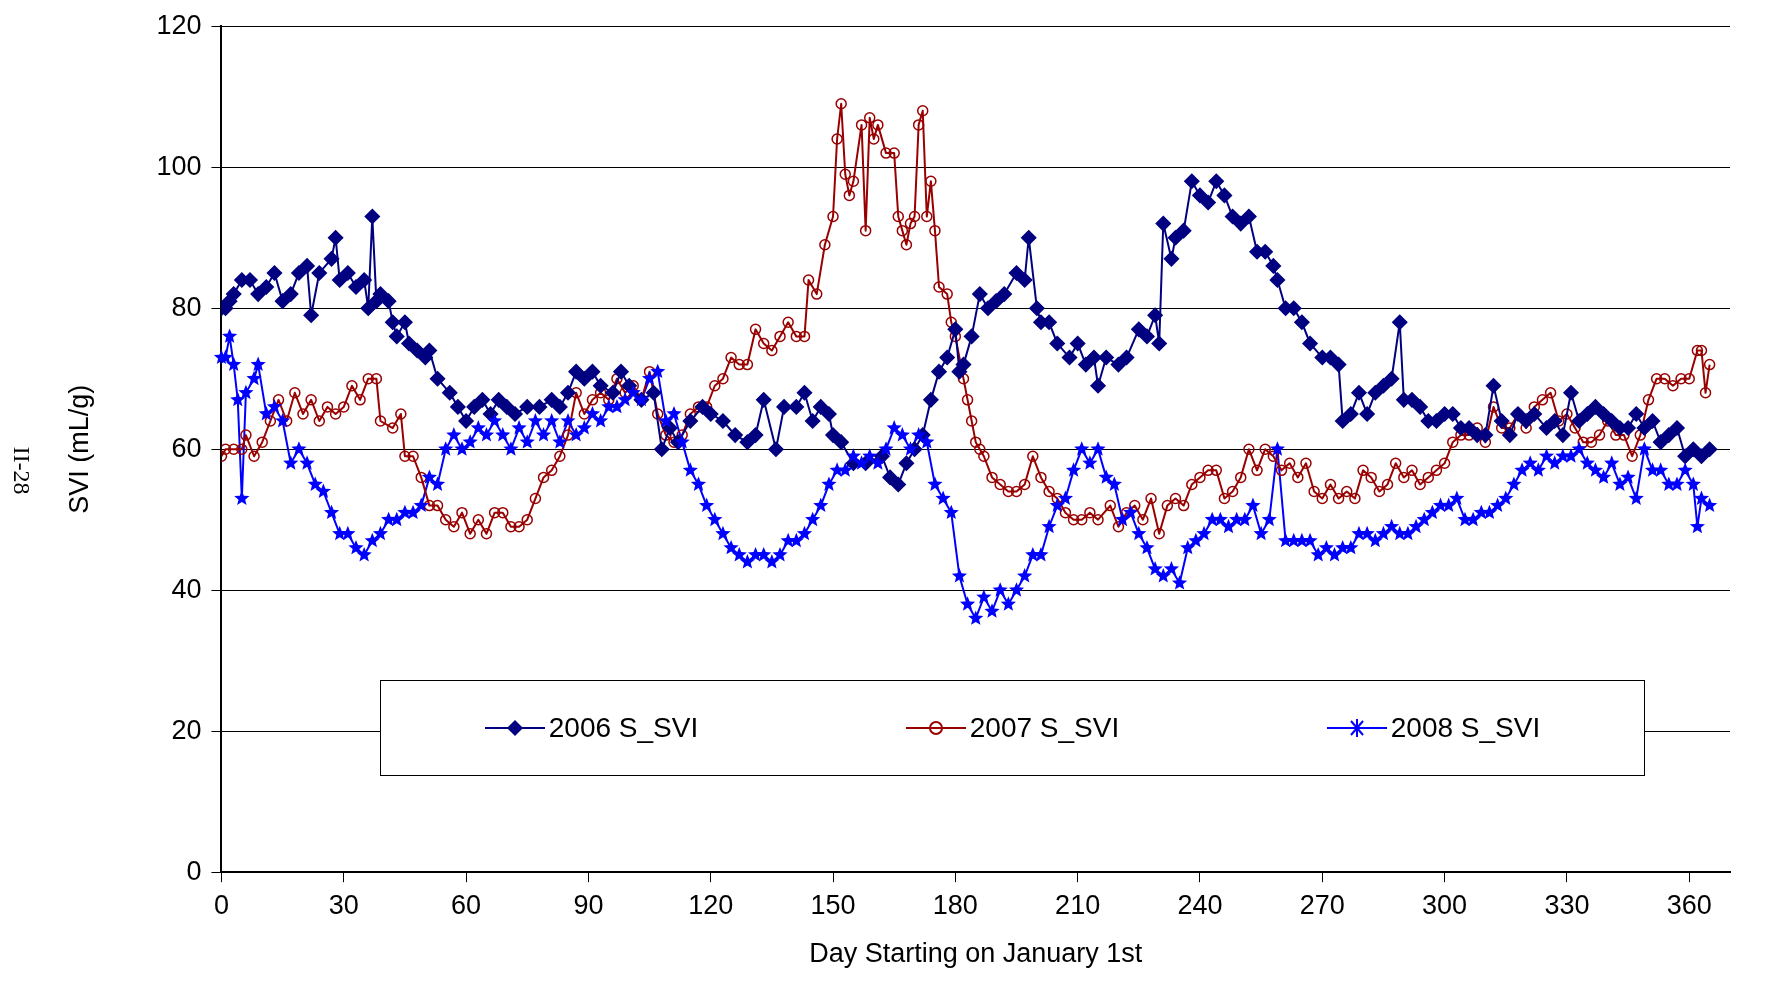 Image resolution: width=1770 pixels, height=985 pixels. What do you see at coordinates (833, 904) in the screenshot?
I see `x-tick-label: 150` at bounding box center [833, 904].